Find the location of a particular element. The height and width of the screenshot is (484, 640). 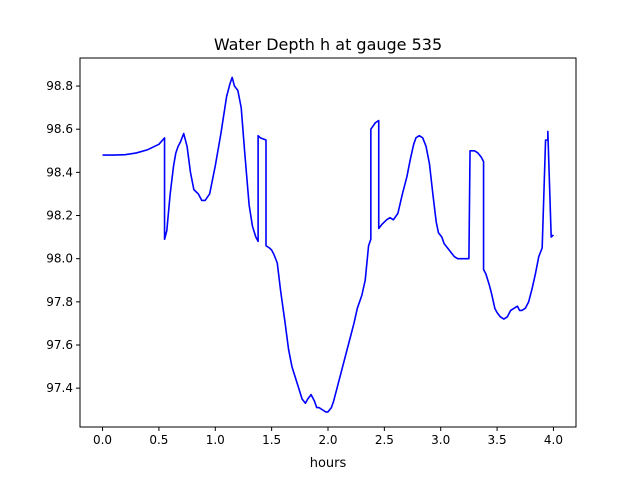

x-axis-label: hours is located at coordinates (328, 463).